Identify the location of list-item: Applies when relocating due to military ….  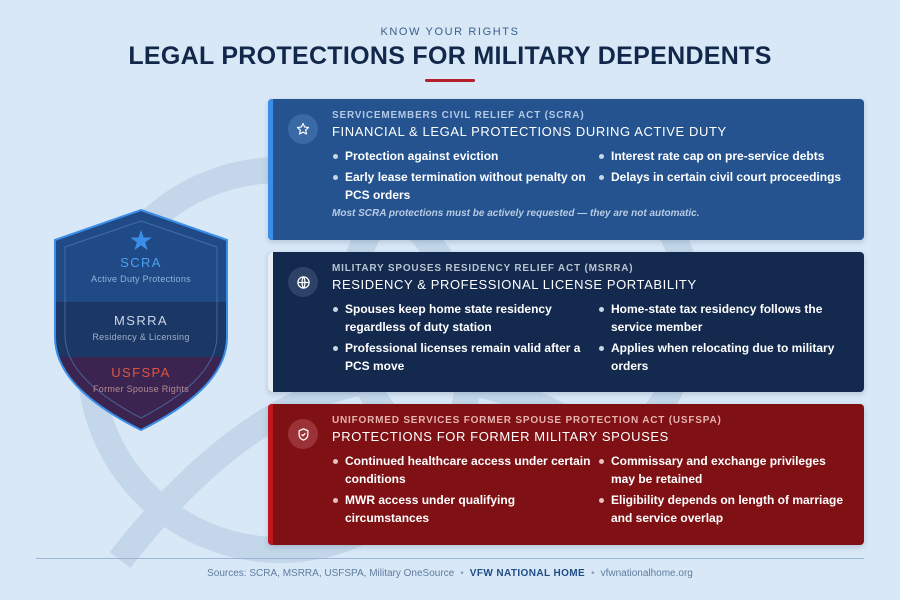
(722, 357).